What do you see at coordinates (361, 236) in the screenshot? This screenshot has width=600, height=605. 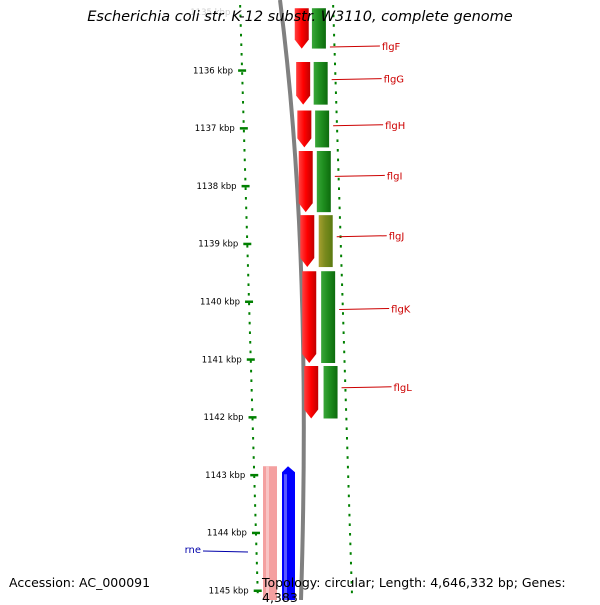 I see `label-leader-flgJ` at bounding box center [361, 236].